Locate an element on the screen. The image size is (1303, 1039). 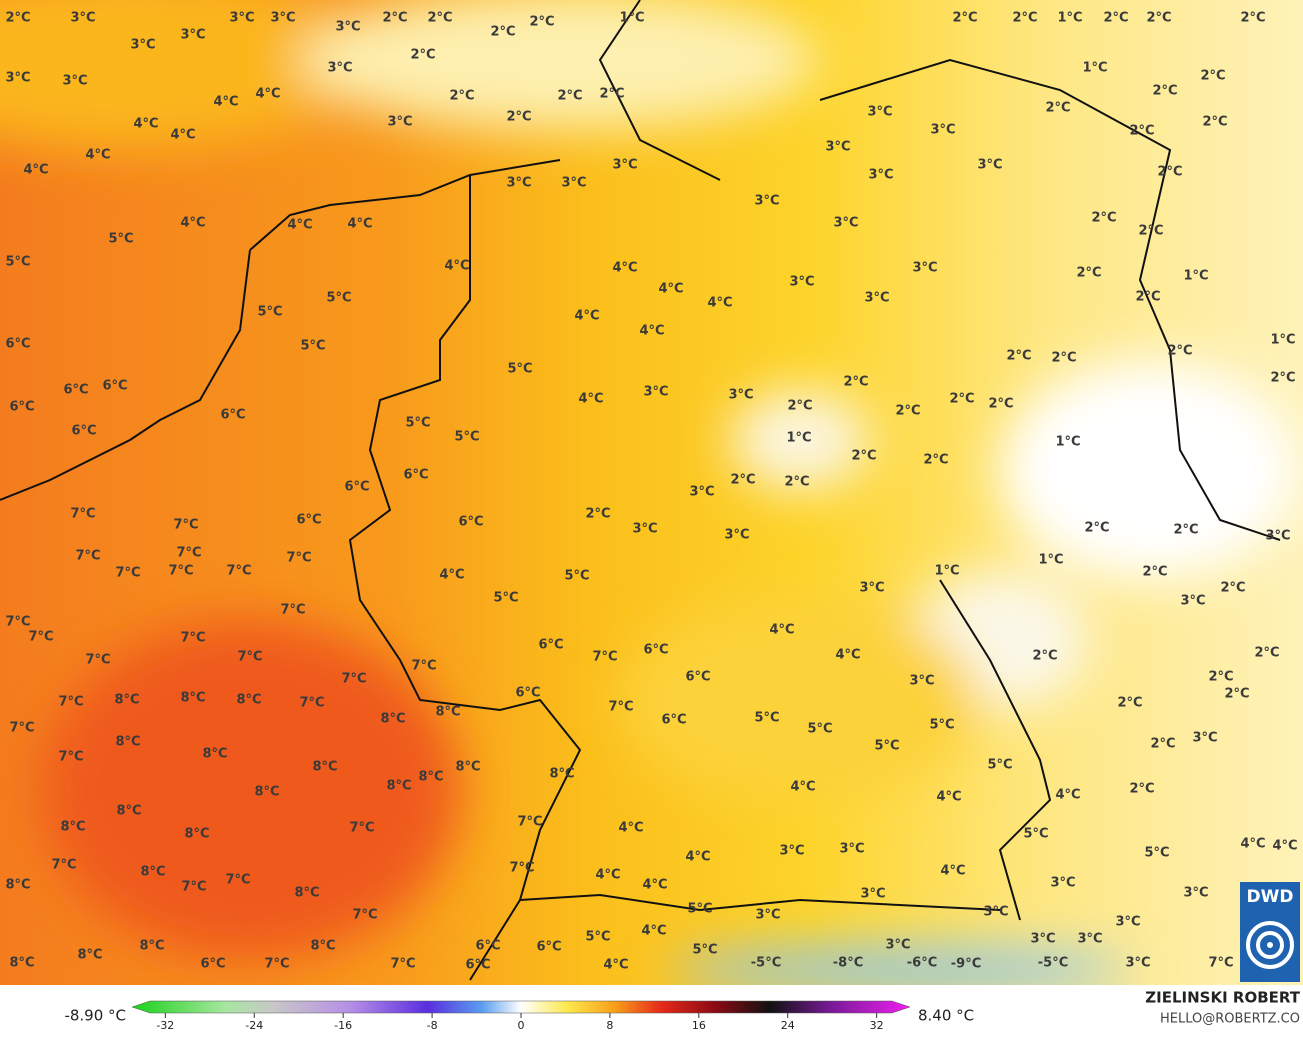
temperature-label: -5°C is located at coordinates (766, 963).